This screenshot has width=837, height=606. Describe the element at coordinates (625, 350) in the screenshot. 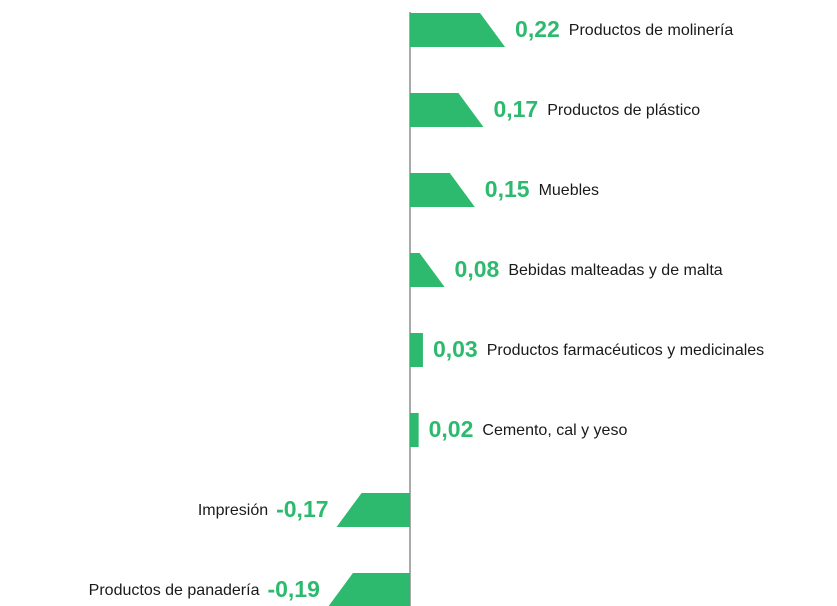

I see `category-label: Productos farmacéuticos y medicinales` at that location.